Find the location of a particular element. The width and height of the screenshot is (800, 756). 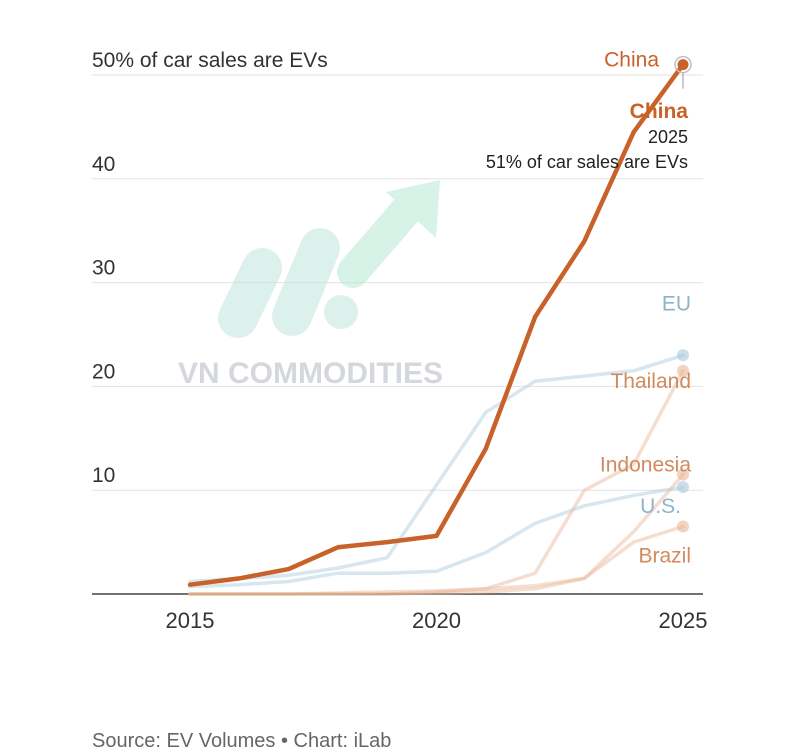

y-tick-label-50: 50% of car sales are EVs is located at coordinates (210, 60).